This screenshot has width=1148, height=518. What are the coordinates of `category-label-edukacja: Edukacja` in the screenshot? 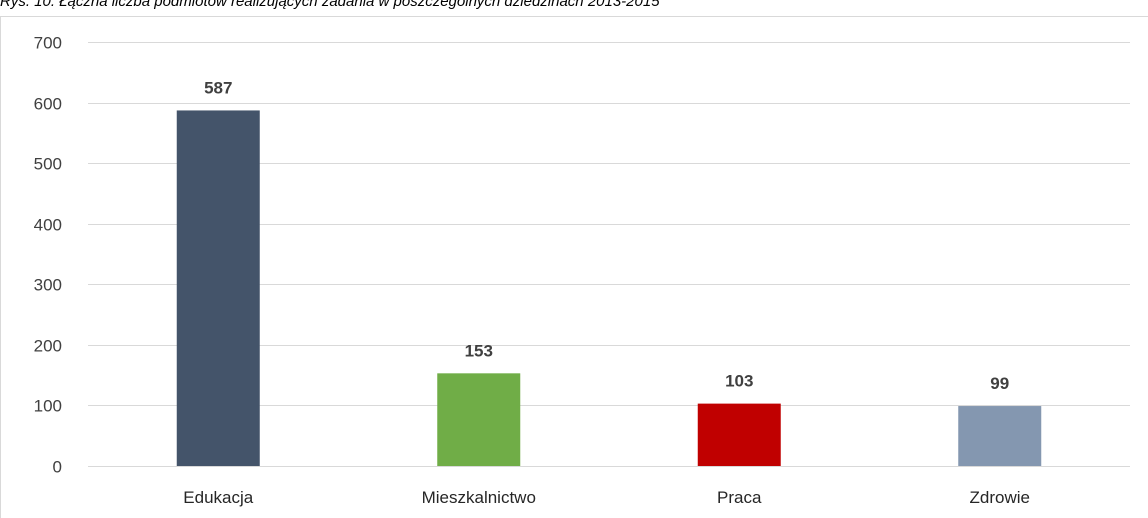 It's located at (218, 497).